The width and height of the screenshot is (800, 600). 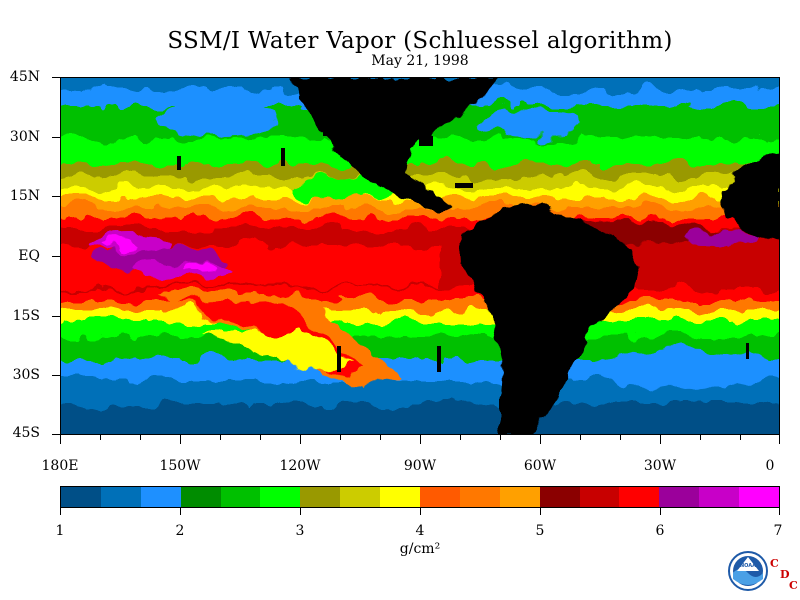 What do you see at coordinates (420, 531) in the screenshot?
I see `colorbar-label: 4` at bounding box center [420, 531].